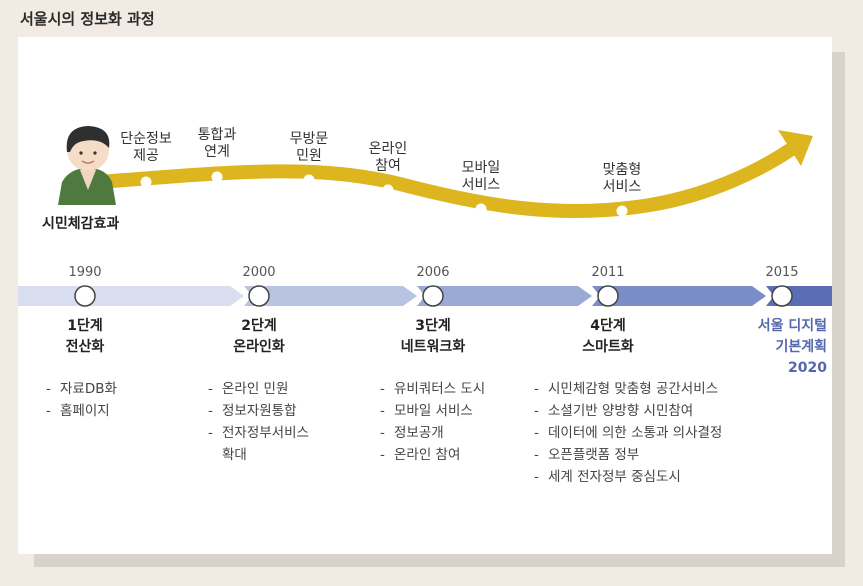  I want to click on wave-label: 온라인 참여, so click(388, 158).